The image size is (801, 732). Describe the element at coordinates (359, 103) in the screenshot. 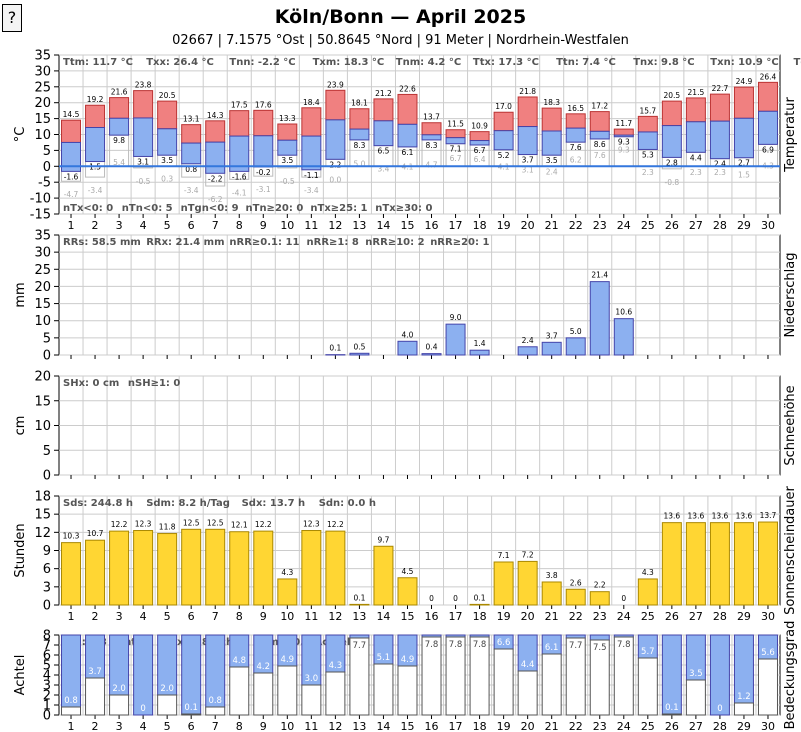

I see `tmax-label: 18.1` at that location.